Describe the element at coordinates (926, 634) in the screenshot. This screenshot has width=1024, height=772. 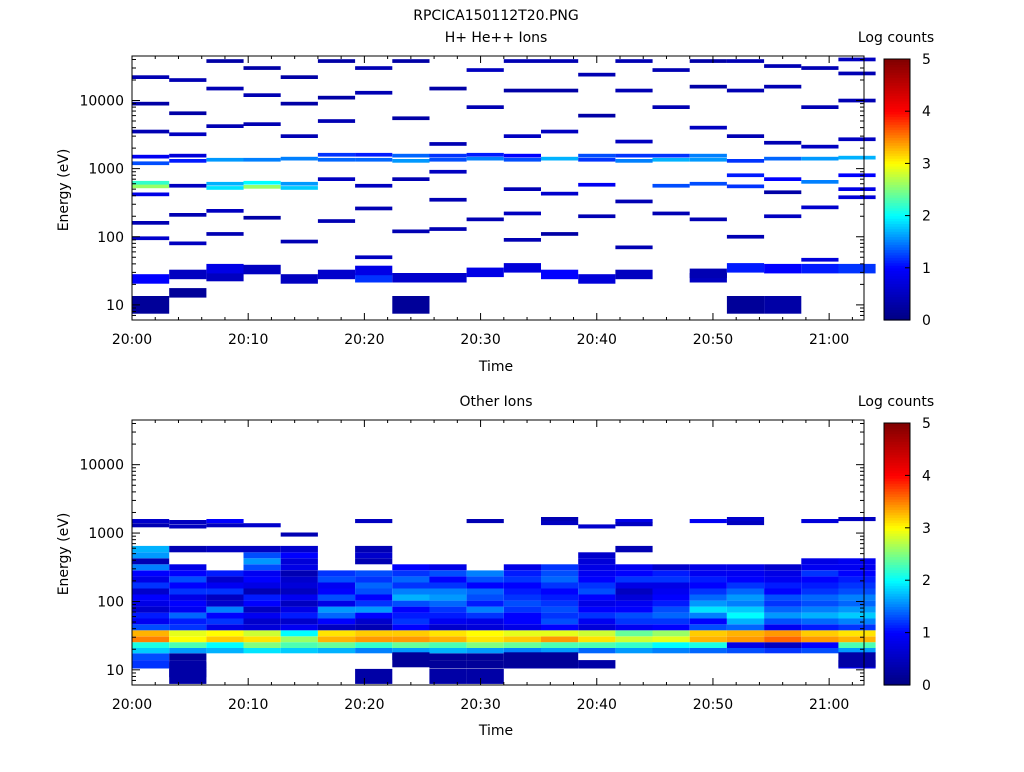
I see `colorbar-tick-label: 1` at that location.